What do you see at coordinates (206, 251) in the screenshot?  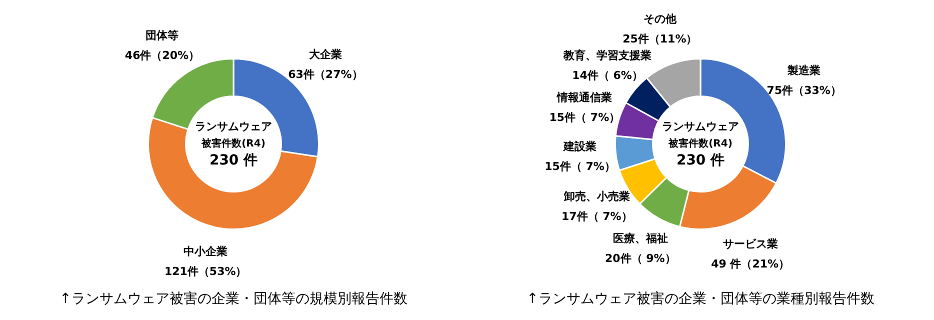 I see `slice-label: 中小企業` at bounding box center [206, 251].